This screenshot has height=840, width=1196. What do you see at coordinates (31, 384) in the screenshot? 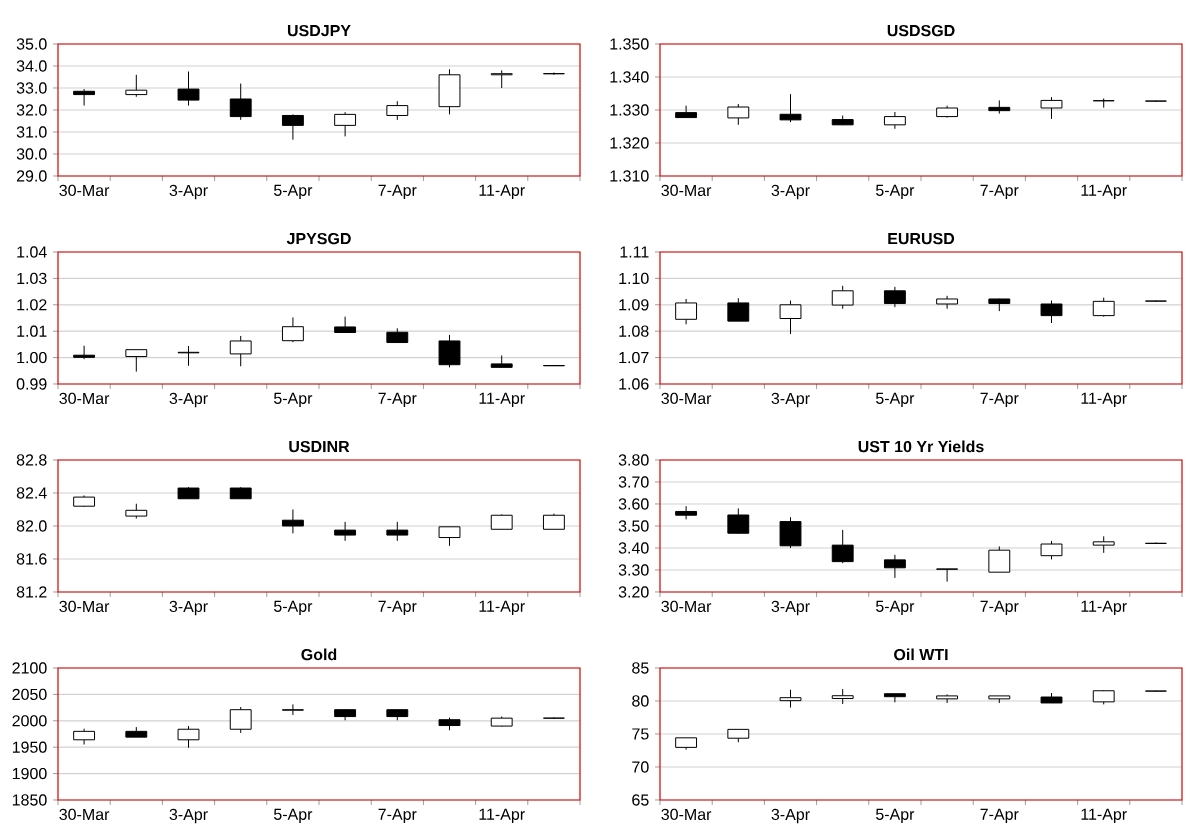
I see `y-tick-label: 0.99` at bounding box center [31, 384].